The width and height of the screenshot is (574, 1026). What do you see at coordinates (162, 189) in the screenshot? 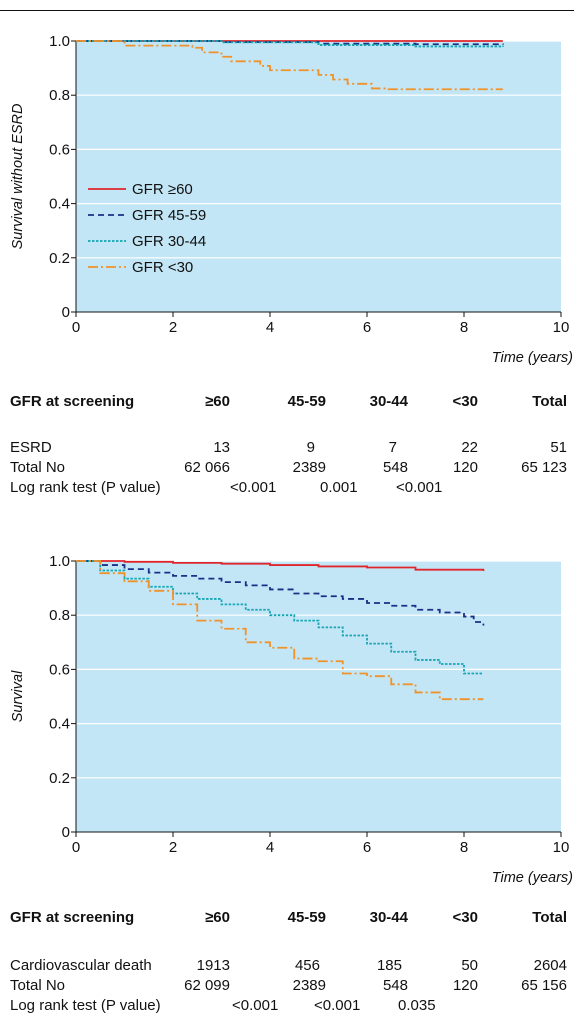
I see `legend-label: GFR ≥60` at bounding box center [162, 189].